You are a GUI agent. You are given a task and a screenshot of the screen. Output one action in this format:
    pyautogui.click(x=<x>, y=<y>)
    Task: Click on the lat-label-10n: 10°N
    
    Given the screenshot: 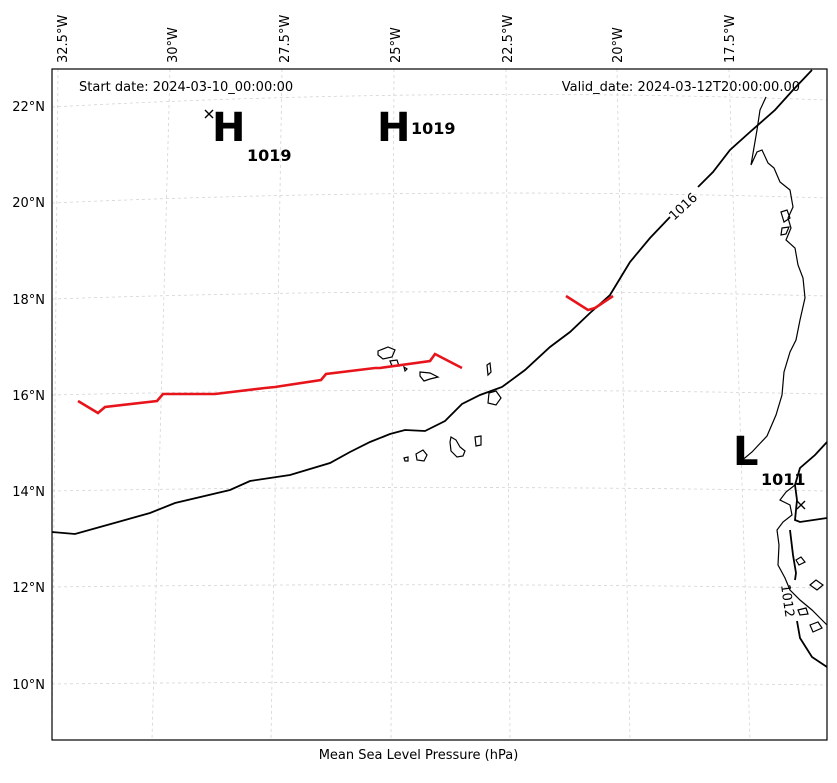 What is the action you would take?
    pyautogui.click(x=28, y=685)
    